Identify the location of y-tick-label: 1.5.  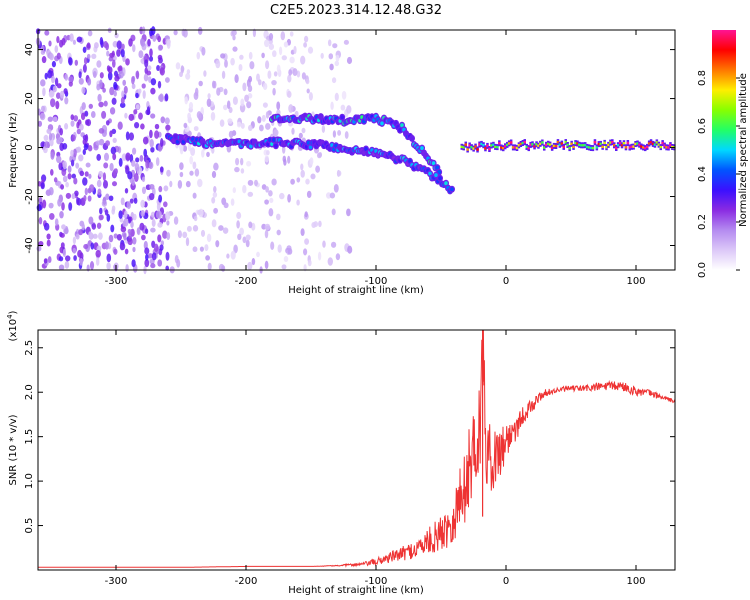
(29, 437).